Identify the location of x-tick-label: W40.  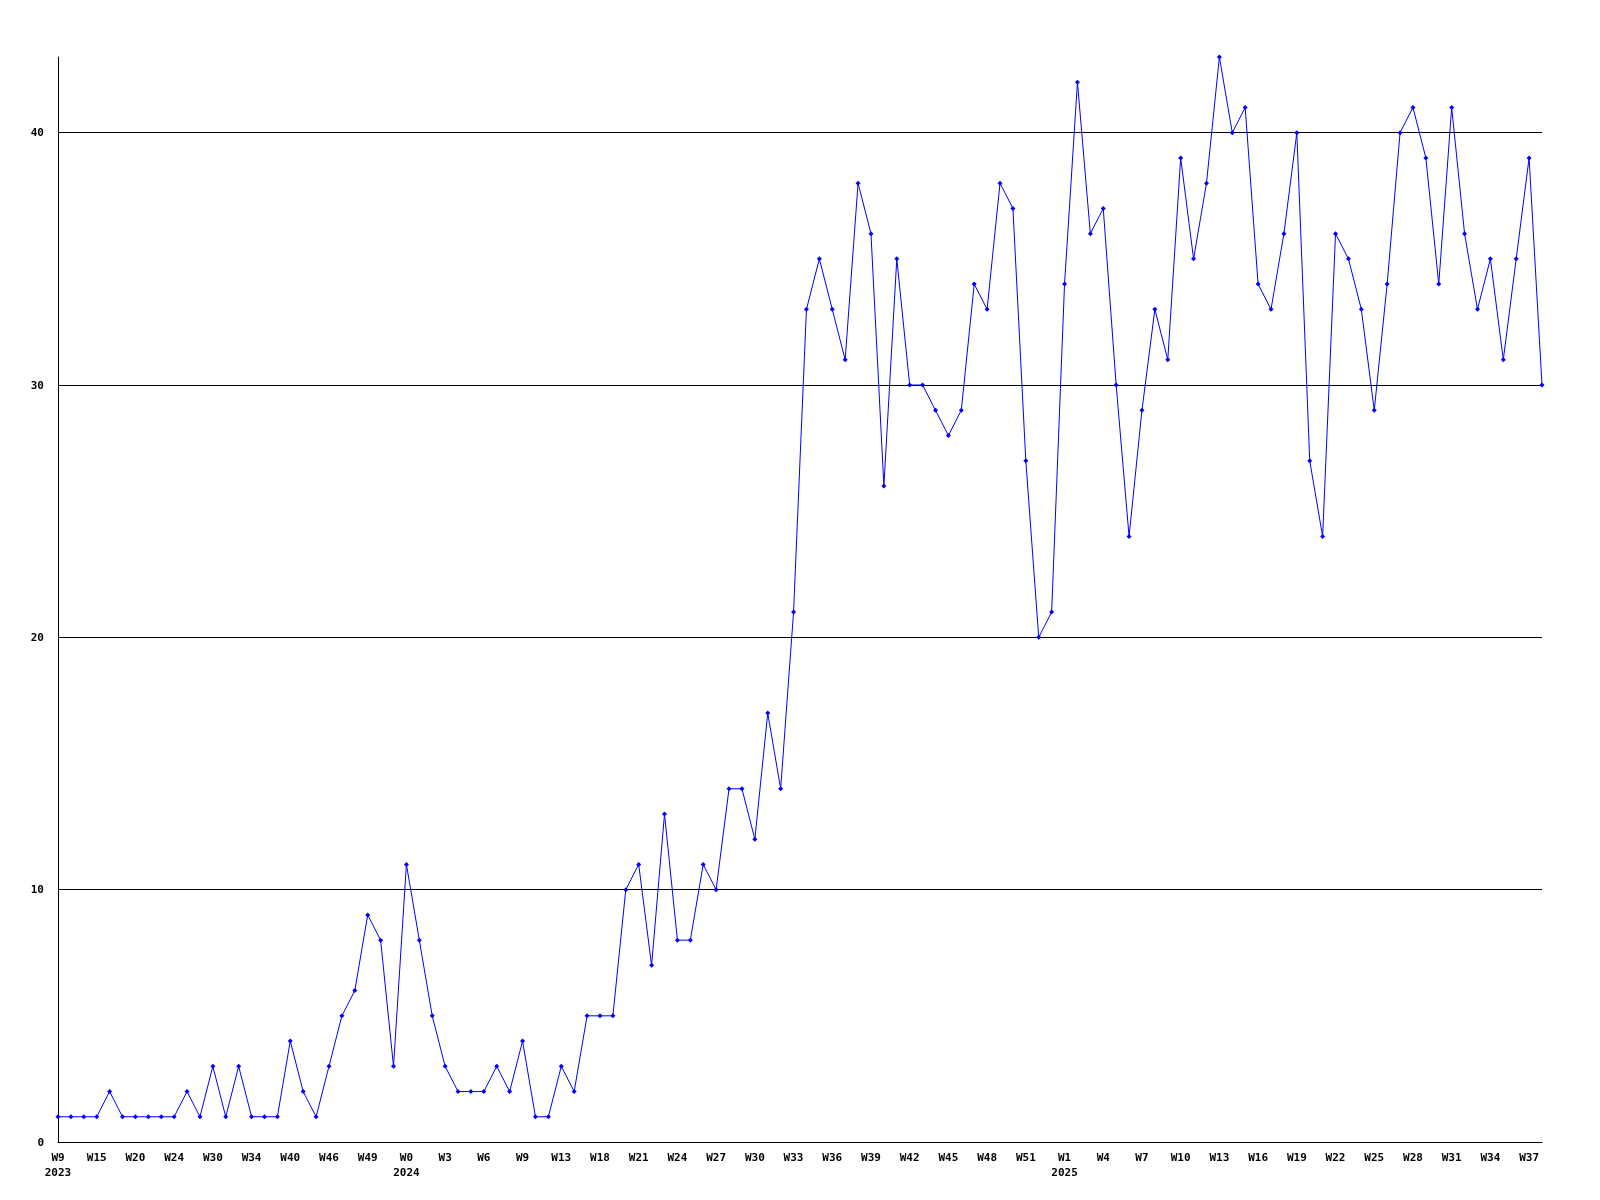
(290, 1157).